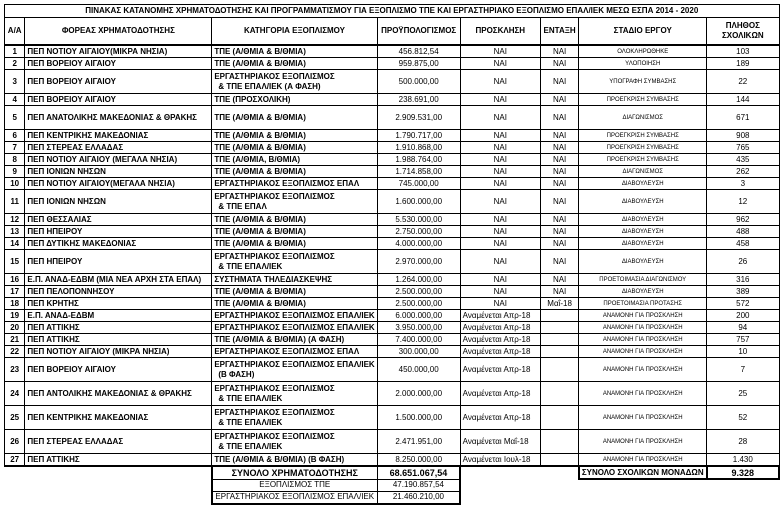 The width and height of the screenshot is (780, 526). I want to click on row-category: ΕΡΓΑΣΤΗΡΙΑΚΟΣ ΕΞΟΠΛΙΣΜΟΣ ΕΠΑΛ/ΙΕΚ, so click(294, 315).